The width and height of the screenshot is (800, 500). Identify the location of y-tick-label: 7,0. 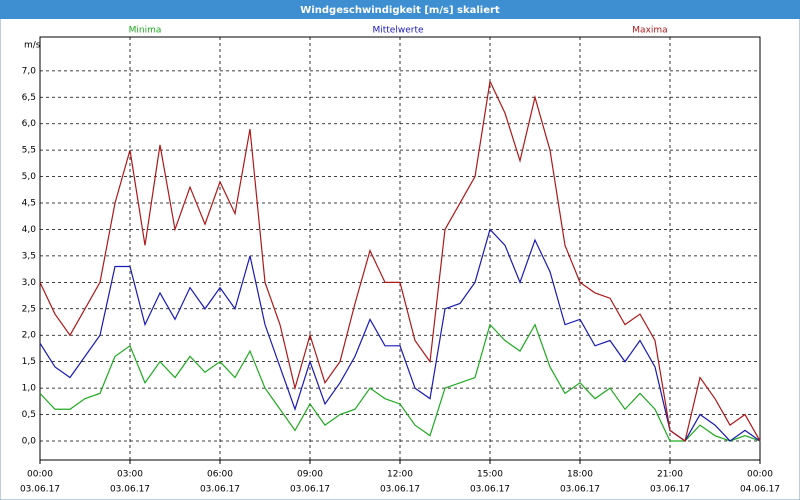
(29, 71).